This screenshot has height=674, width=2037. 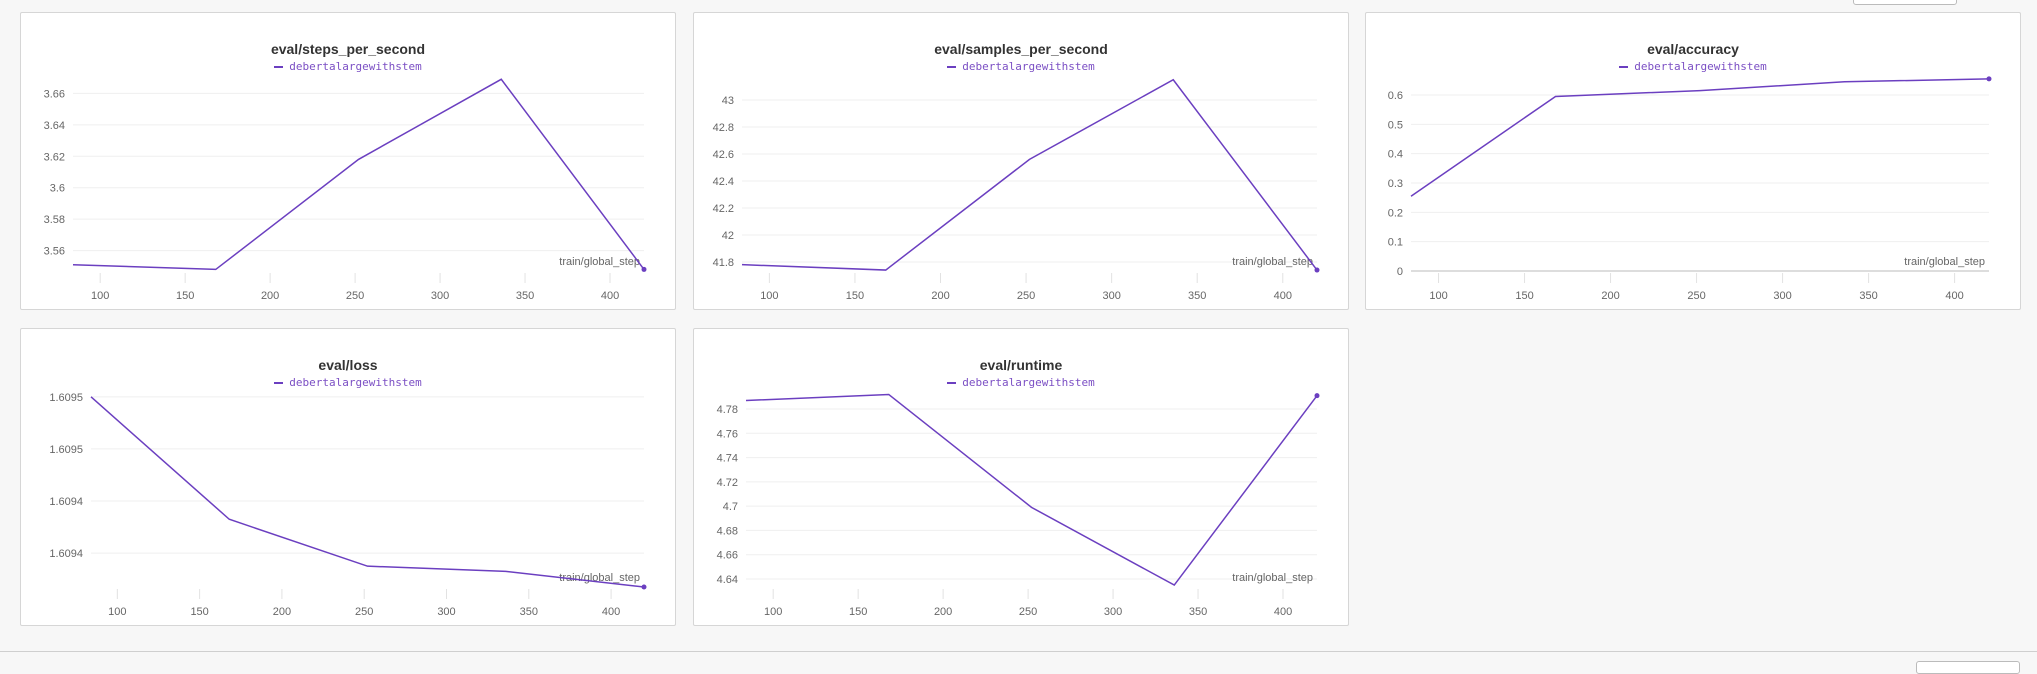 What do you see at coordinates (727, 531) in the screenshot?
I see `y-tick-label: 4.68` at bounding box center [727, 531].